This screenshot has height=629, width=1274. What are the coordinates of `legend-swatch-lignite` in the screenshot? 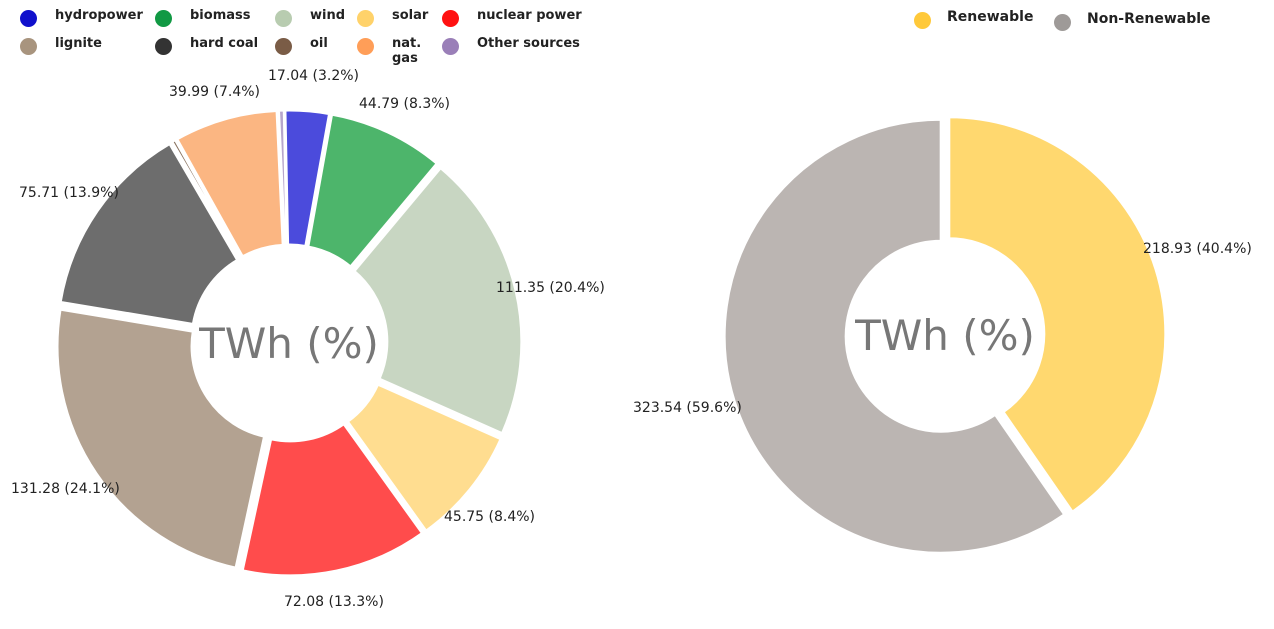 It's located at (28, 46).